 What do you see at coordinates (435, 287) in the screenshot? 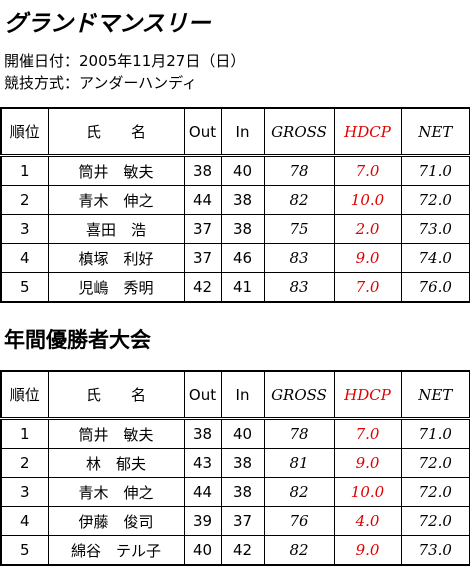
I see `cell: 76.0` at bounding box center [435, 287].